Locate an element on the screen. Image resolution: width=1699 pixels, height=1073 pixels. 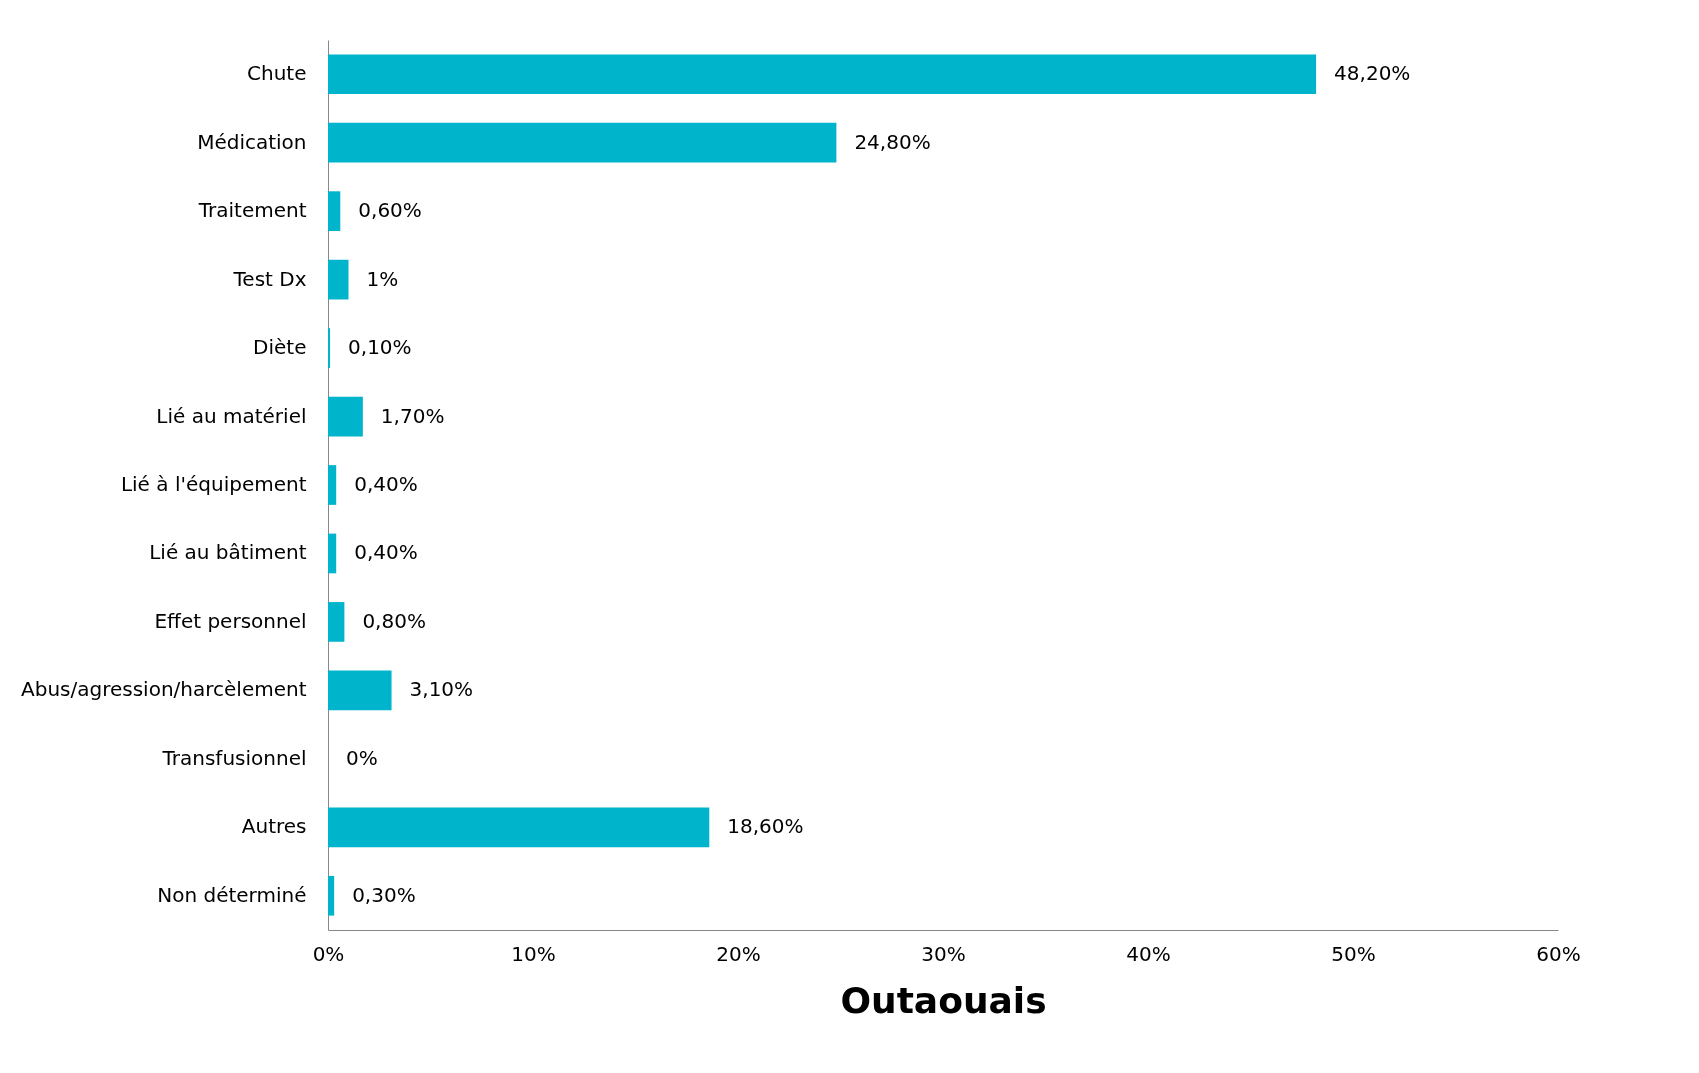
x-tick-label: 60% is located at coordinates (1558, 953).